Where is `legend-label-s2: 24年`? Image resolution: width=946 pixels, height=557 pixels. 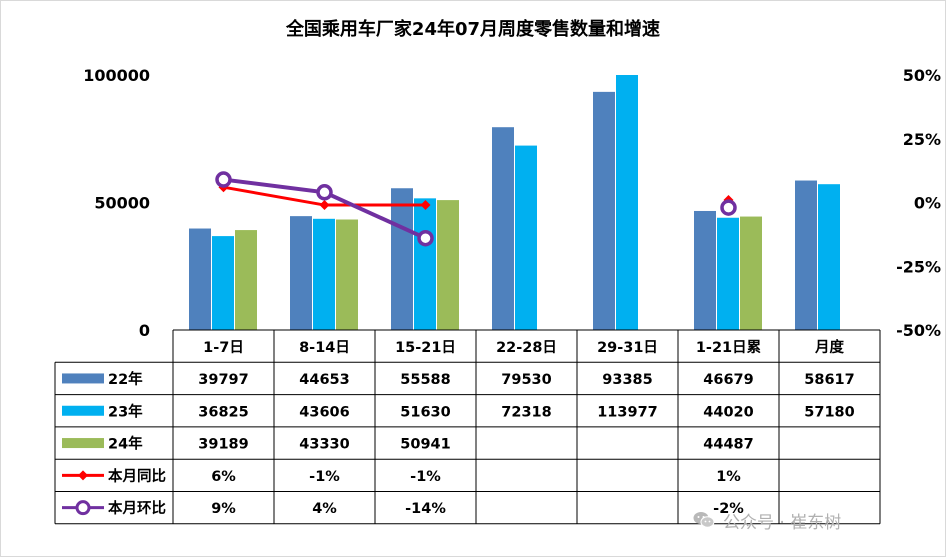
legend-label-s2: 24年 is located at coordinates (125, 444).